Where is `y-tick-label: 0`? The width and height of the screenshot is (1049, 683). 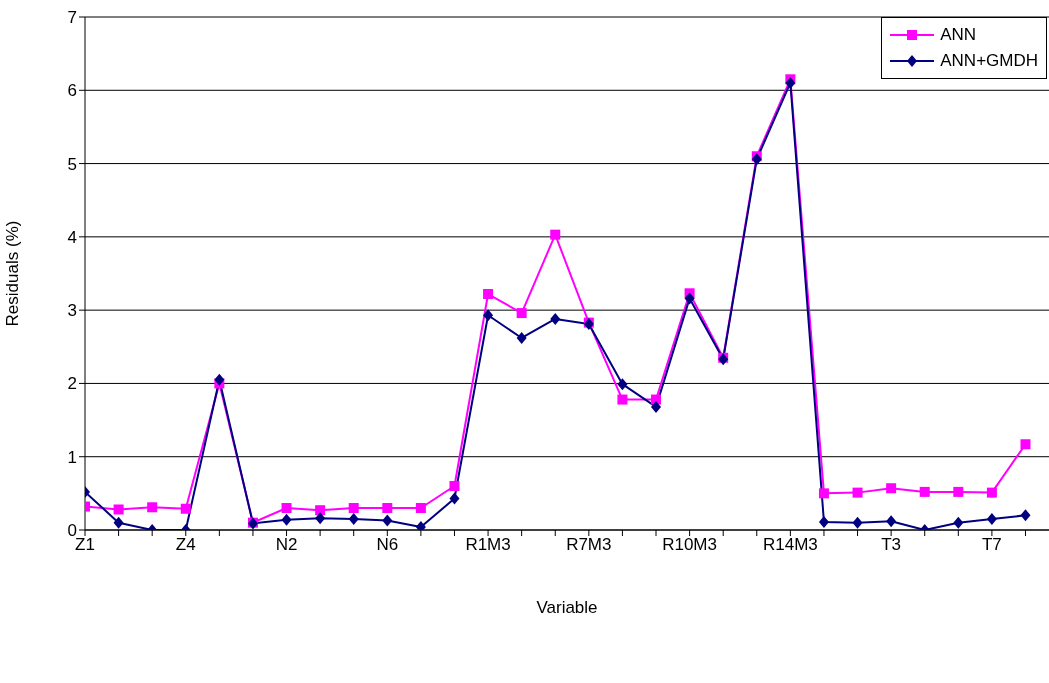 y-tick-label: 0 is located at coordinates (72, 531).